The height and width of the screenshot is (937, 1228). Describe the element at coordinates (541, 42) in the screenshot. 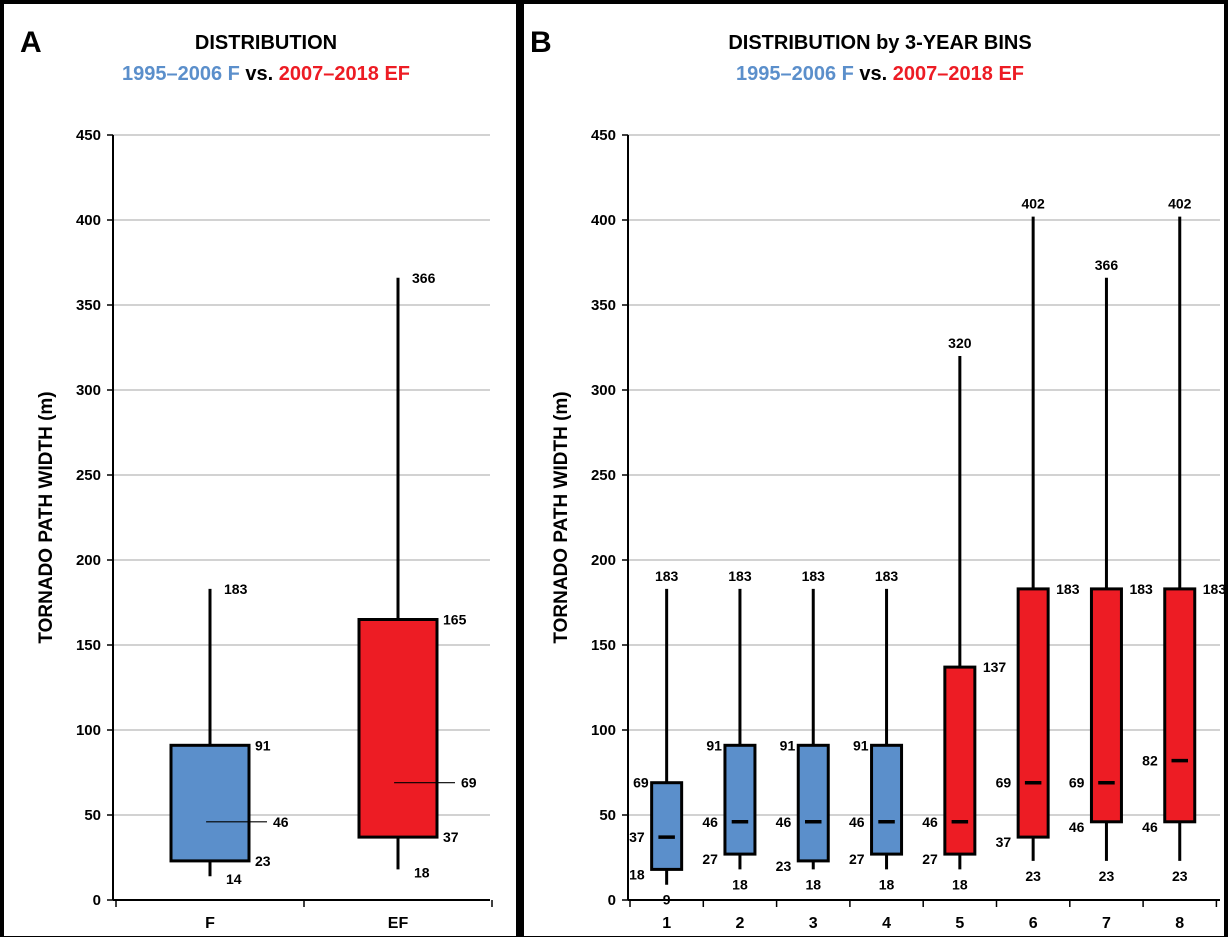

I see `panel-b-letter: B` at that location.